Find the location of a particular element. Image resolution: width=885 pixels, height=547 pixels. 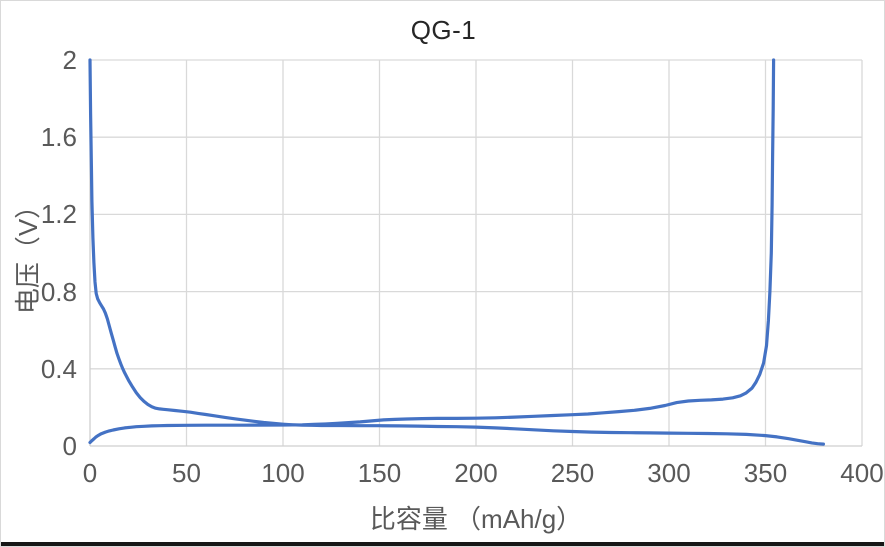

y-tick-label: 0.4 is located at coordinates (58, 368).